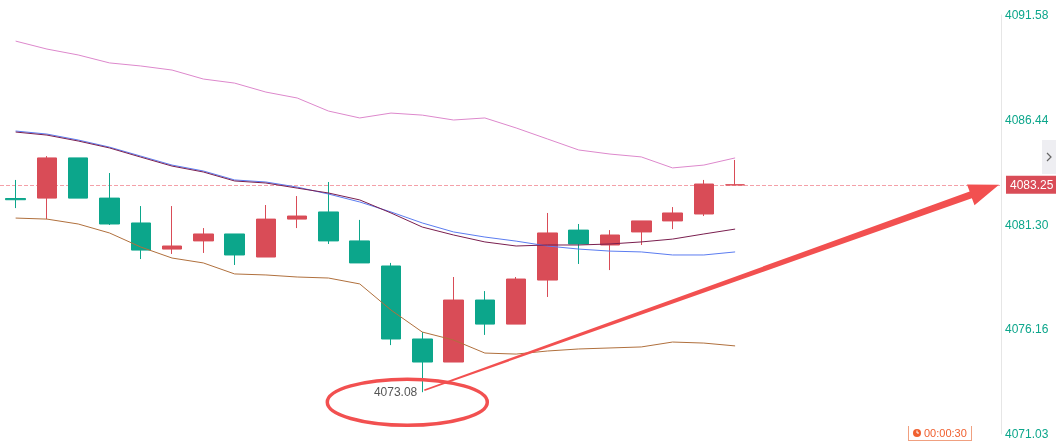 Image resolution: width=1056 pixels, height=441 pixels. I want to click on y-tick-label: 4076.16, so click(1027, 329).